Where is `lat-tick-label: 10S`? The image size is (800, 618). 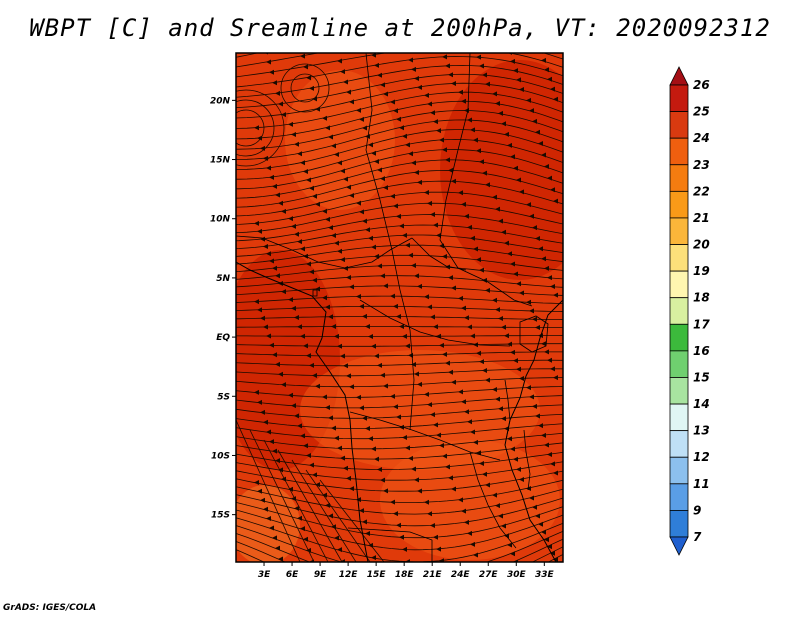
lat-tick-label: 10S is located at coordinates (220, 456).